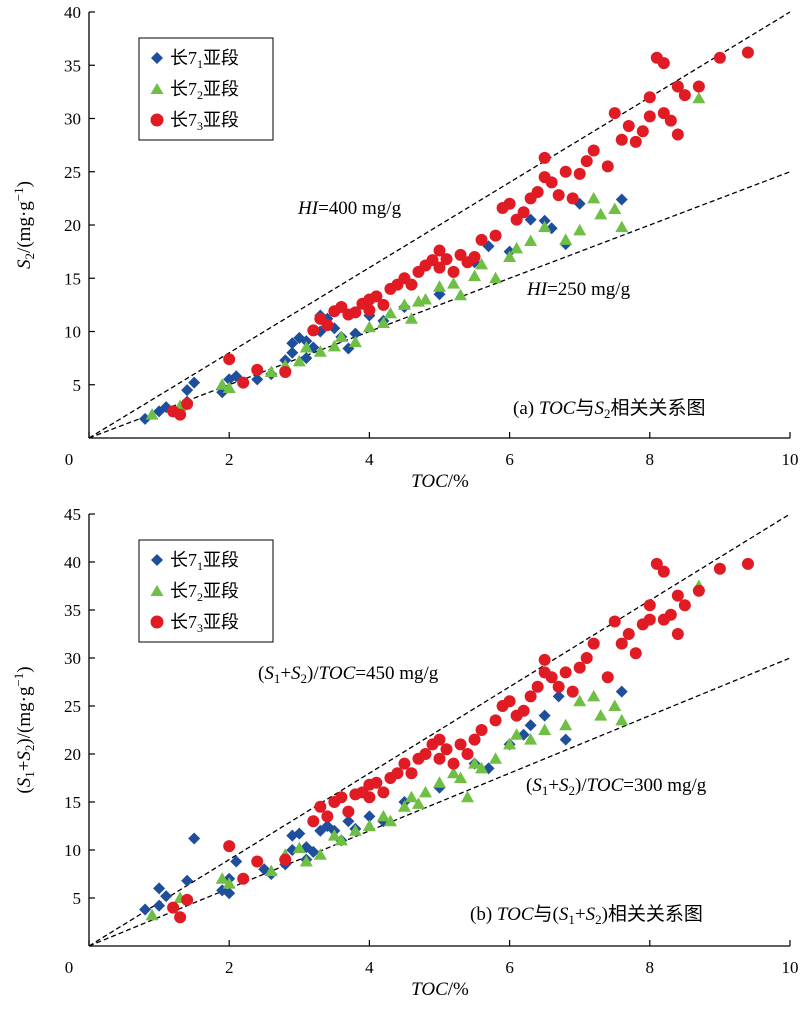 This screenshot has width=800, height=1009. I want to click on y-tick-label: 25, so click(72, 172).